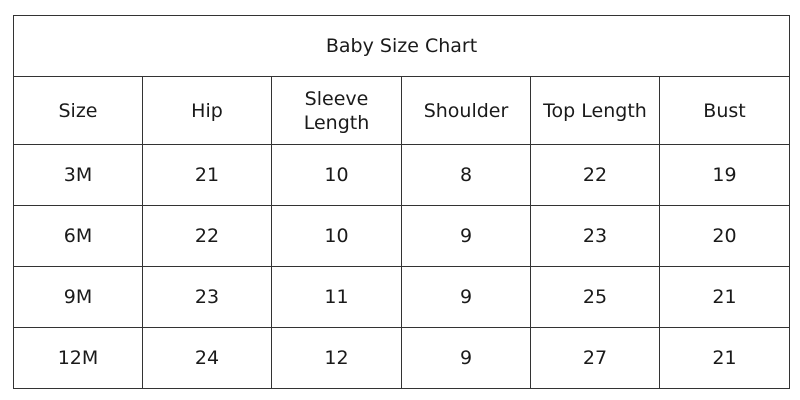  What do you see at coordinates (336, 358) in the screenshot?
I see `table-cell: 12` at bounding box center [336, 358].